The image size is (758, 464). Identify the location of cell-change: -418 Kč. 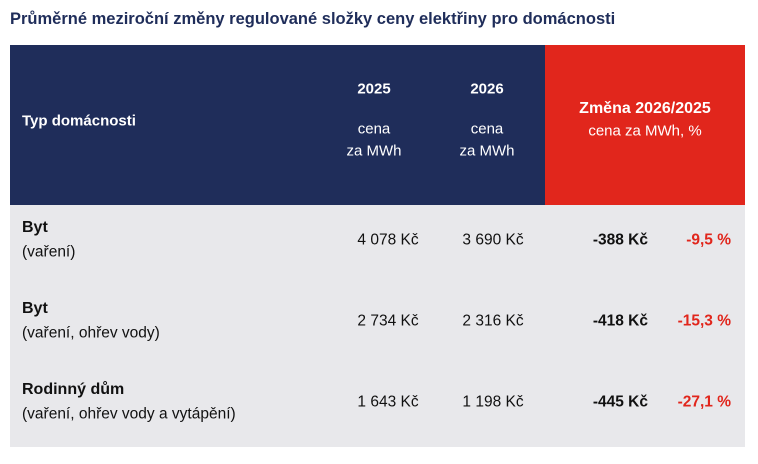
(620, 321).